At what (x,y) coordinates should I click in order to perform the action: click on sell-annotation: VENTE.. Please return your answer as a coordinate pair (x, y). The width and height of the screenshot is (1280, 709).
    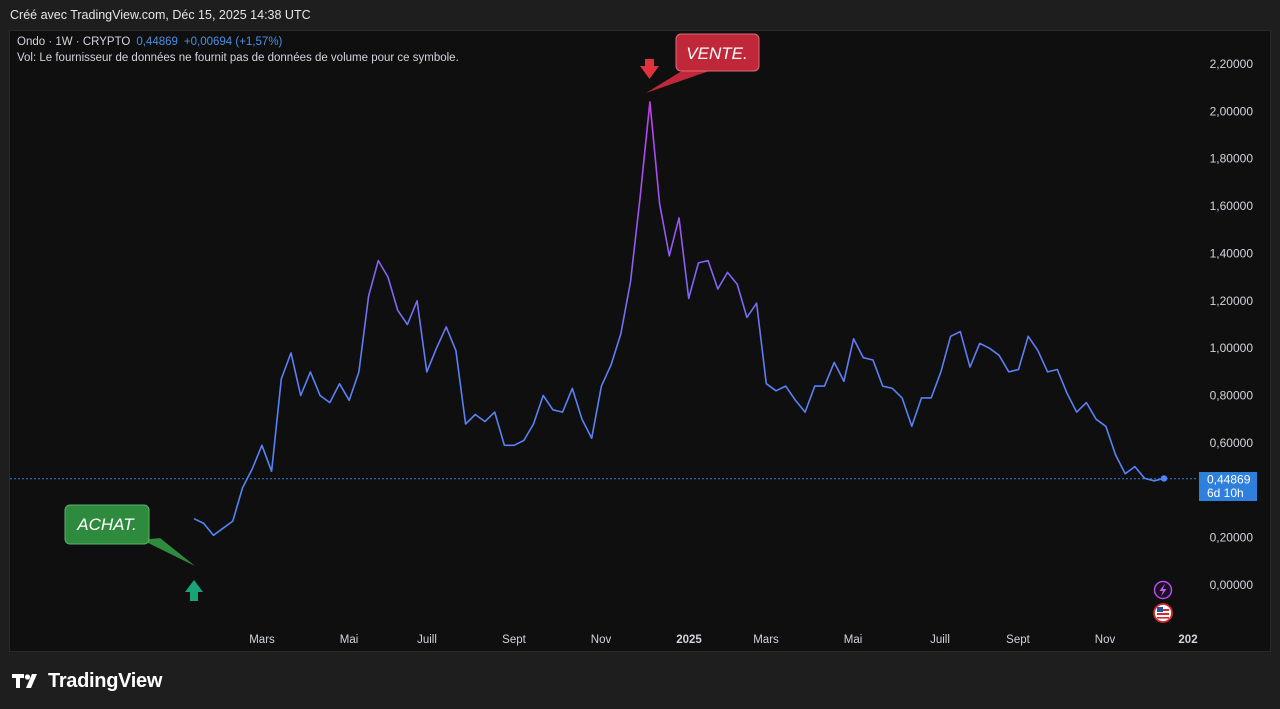
    Looking at the image, I should click on (703, 63).